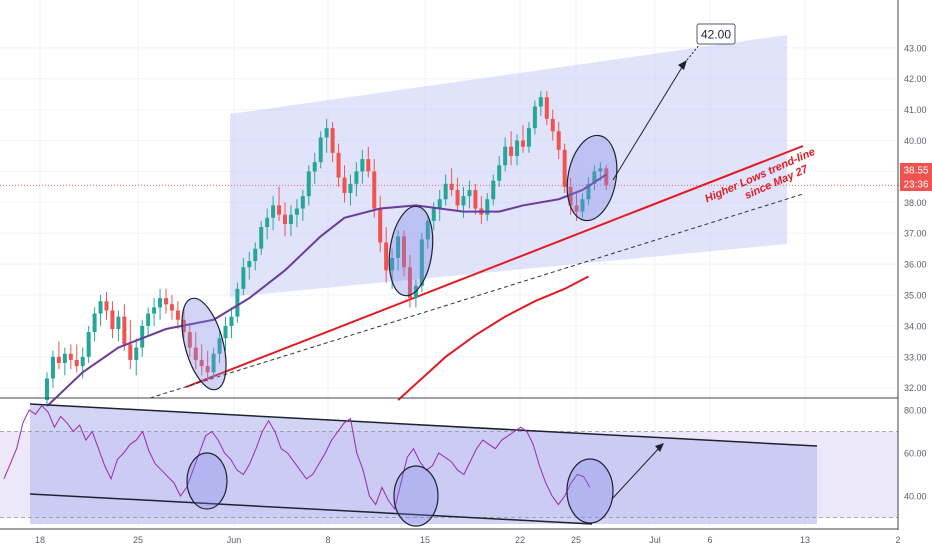 The image size is (932, 550). Describe the element at coordinates (915, 185) in the screenshot. I see `countdown-label: 23:36` at that location.